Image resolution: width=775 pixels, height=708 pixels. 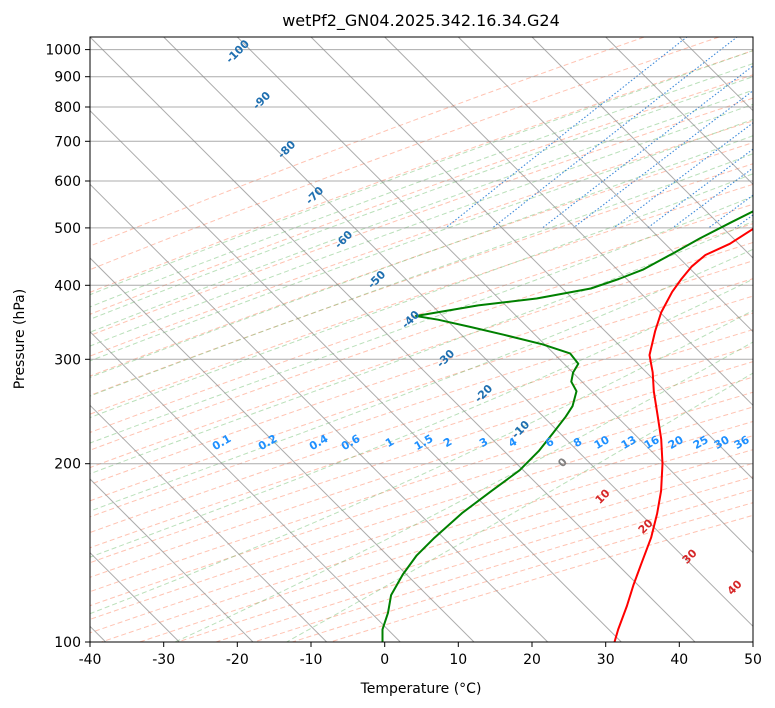 What do you see at coordinates (20, 339) in the screenshot?
I see `y-axis-title: Pressure (hPa)` at bounding box center [20, 339].